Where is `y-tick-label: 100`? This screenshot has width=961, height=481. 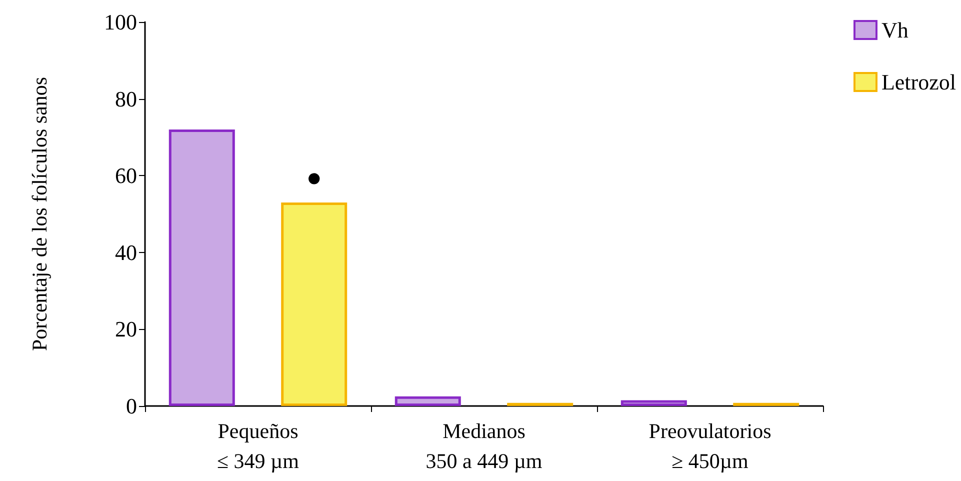 y-tick-label: 100 is located at coordinates (120, 22).